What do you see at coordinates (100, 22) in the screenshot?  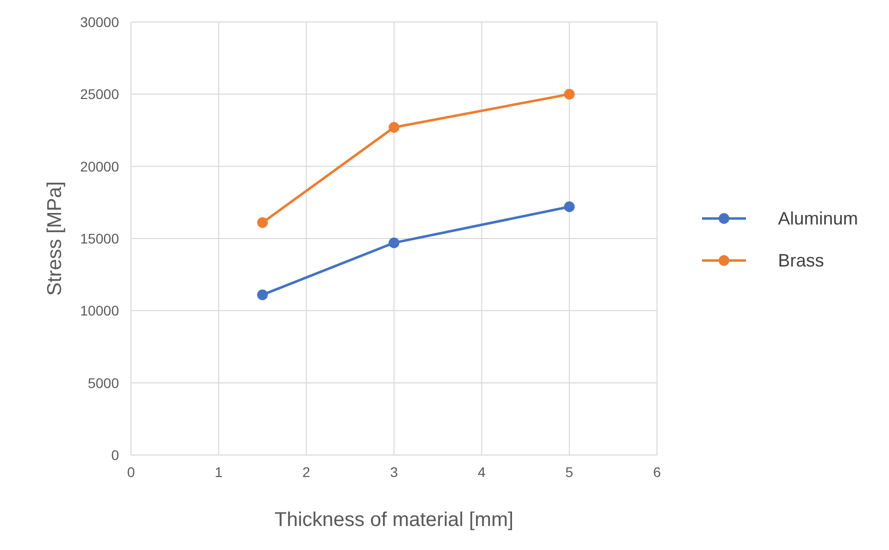 I see `y-tick-label: 30000` at bounding box center [100, 22].